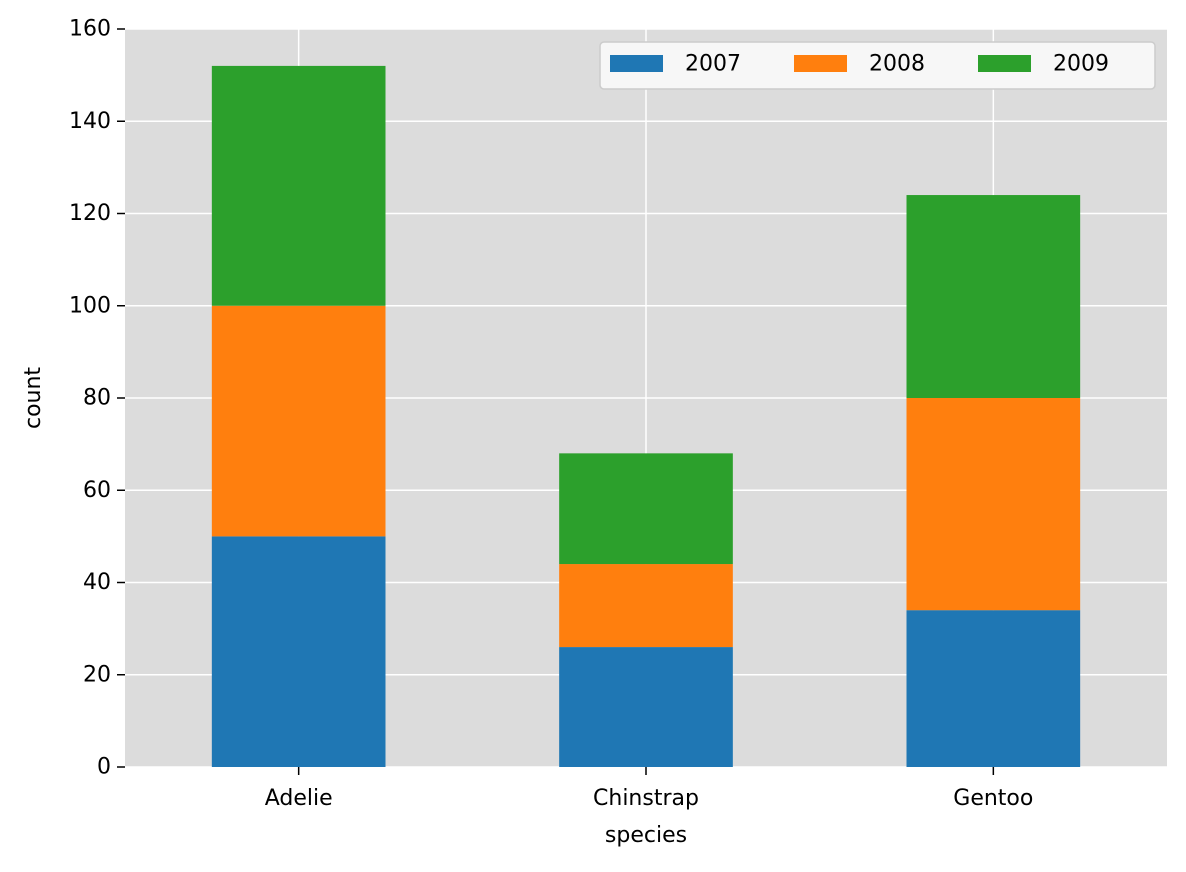  What do you see at coordinates (90, 305) in the screenshot?
I see `y-tick-label: 100` at bounding box center [90, 305].